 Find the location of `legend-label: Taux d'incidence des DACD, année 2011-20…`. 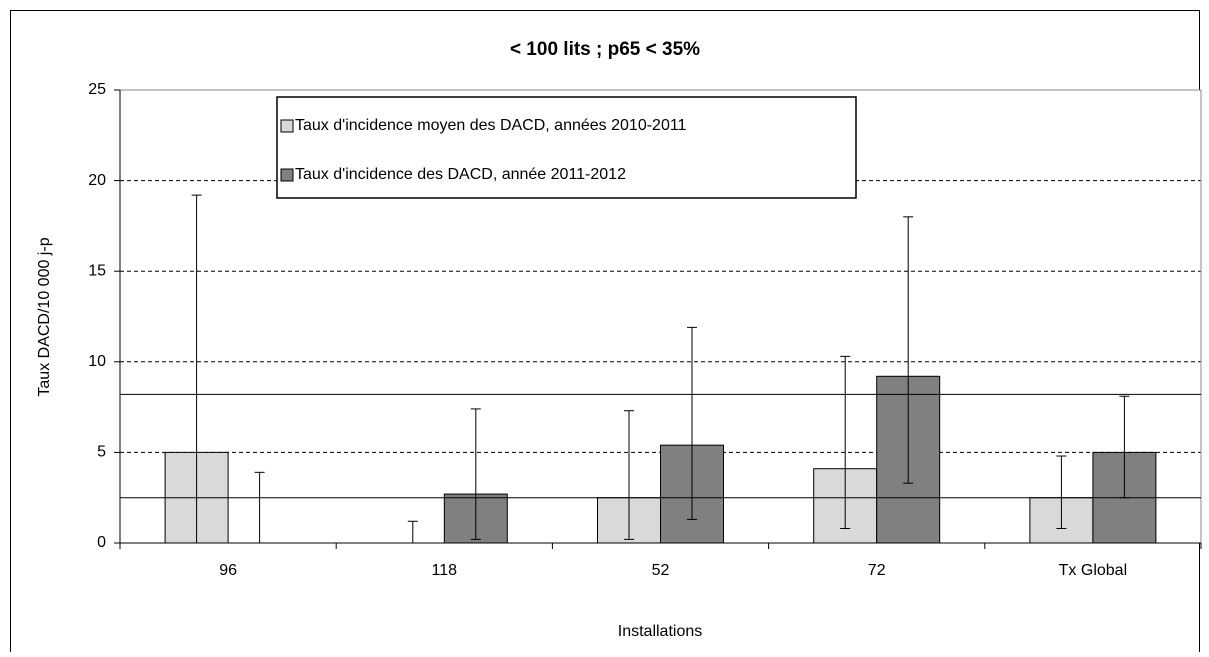

legend-label: Taux d'incidence des DACD, année 2011-20… is located at coordinates (460, 174).